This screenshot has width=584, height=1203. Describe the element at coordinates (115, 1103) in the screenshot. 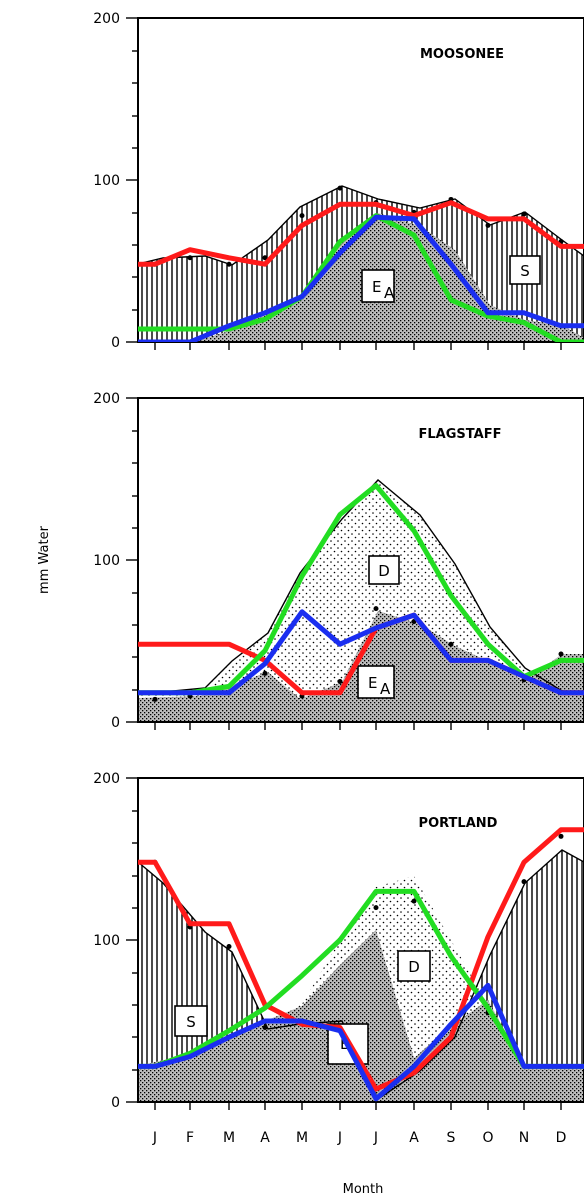

I see `portland-ytick-0: 0` at that location.